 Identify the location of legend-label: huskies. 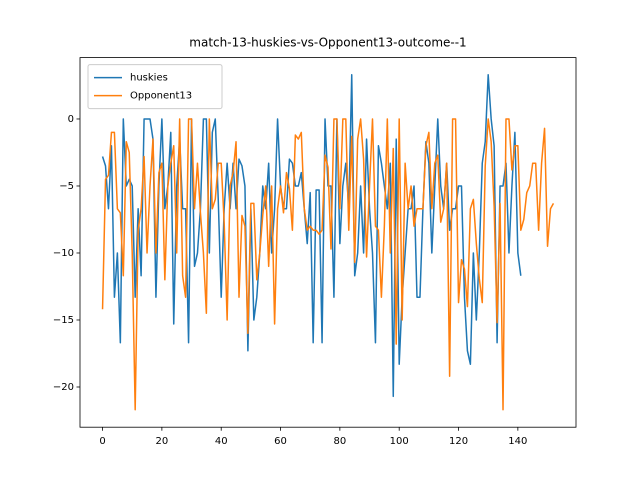
(149, 78).